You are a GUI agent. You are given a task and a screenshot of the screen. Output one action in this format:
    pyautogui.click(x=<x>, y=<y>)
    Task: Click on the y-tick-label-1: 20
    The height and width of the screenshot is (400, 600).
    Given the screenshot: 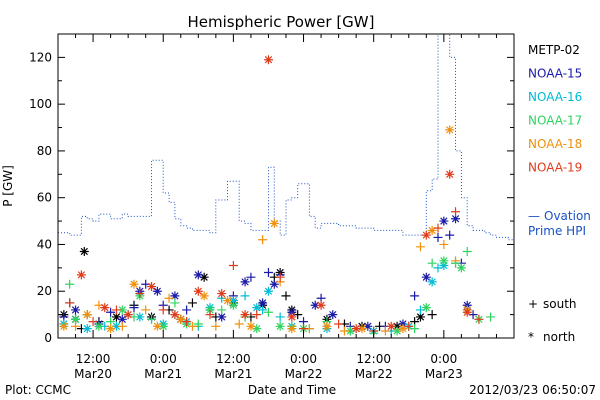 What is the action you would take?
    pyautogui.click(x=44, y=291)
    